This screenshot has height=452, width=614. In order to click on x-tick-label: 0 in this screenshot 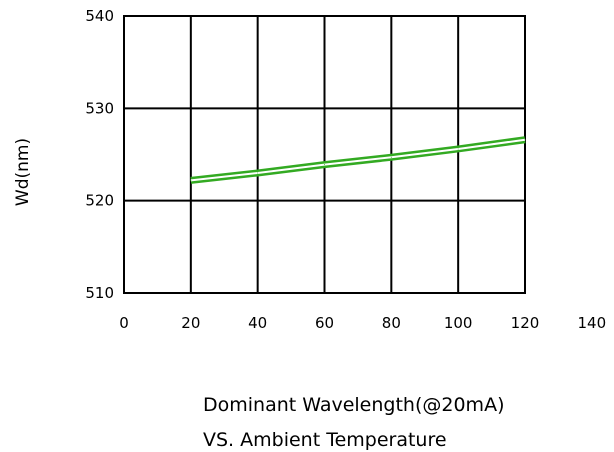, I will do `click(124, 323)`.